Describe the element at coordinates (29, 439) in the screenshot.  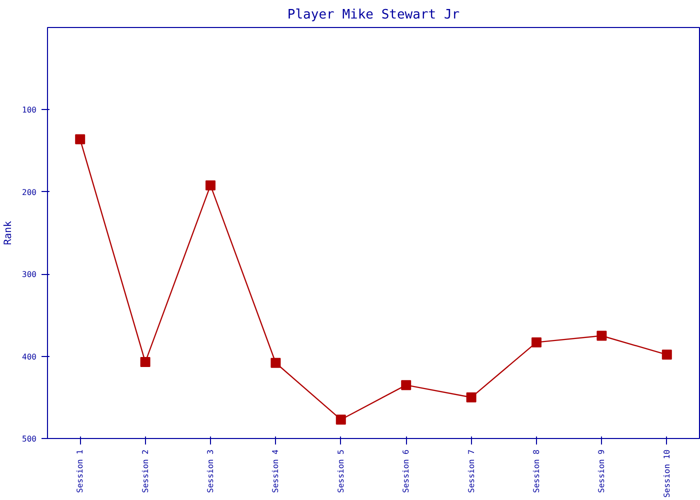
I see `y-tick-label: 500` at that location.